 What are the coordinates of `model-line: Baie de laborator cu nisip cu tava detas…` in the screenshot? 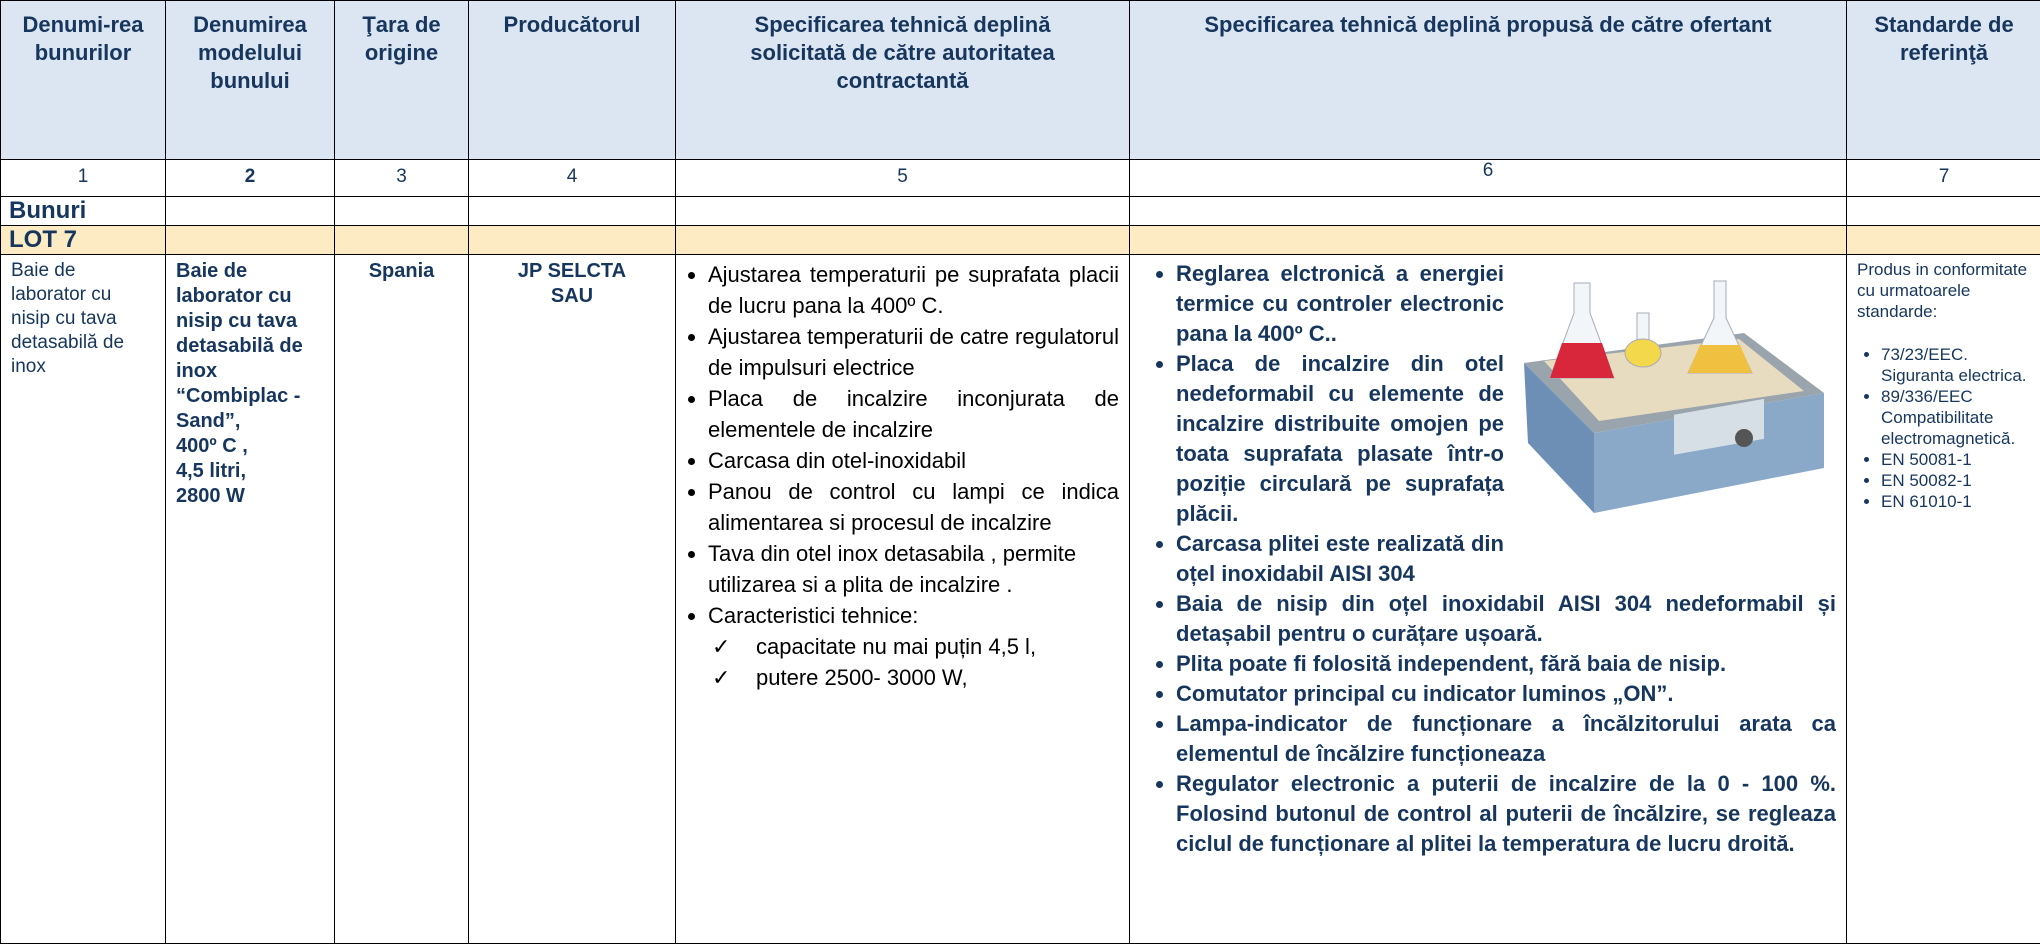 It's located at (239, 321).